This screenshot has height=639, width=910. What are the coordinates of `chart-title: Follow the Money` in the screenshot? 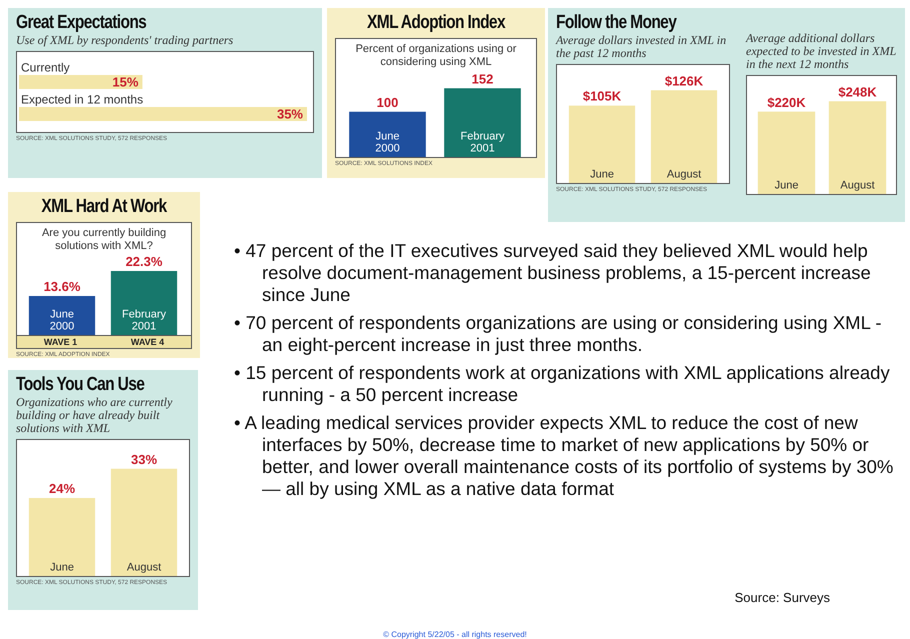 It's located at (617, 23).